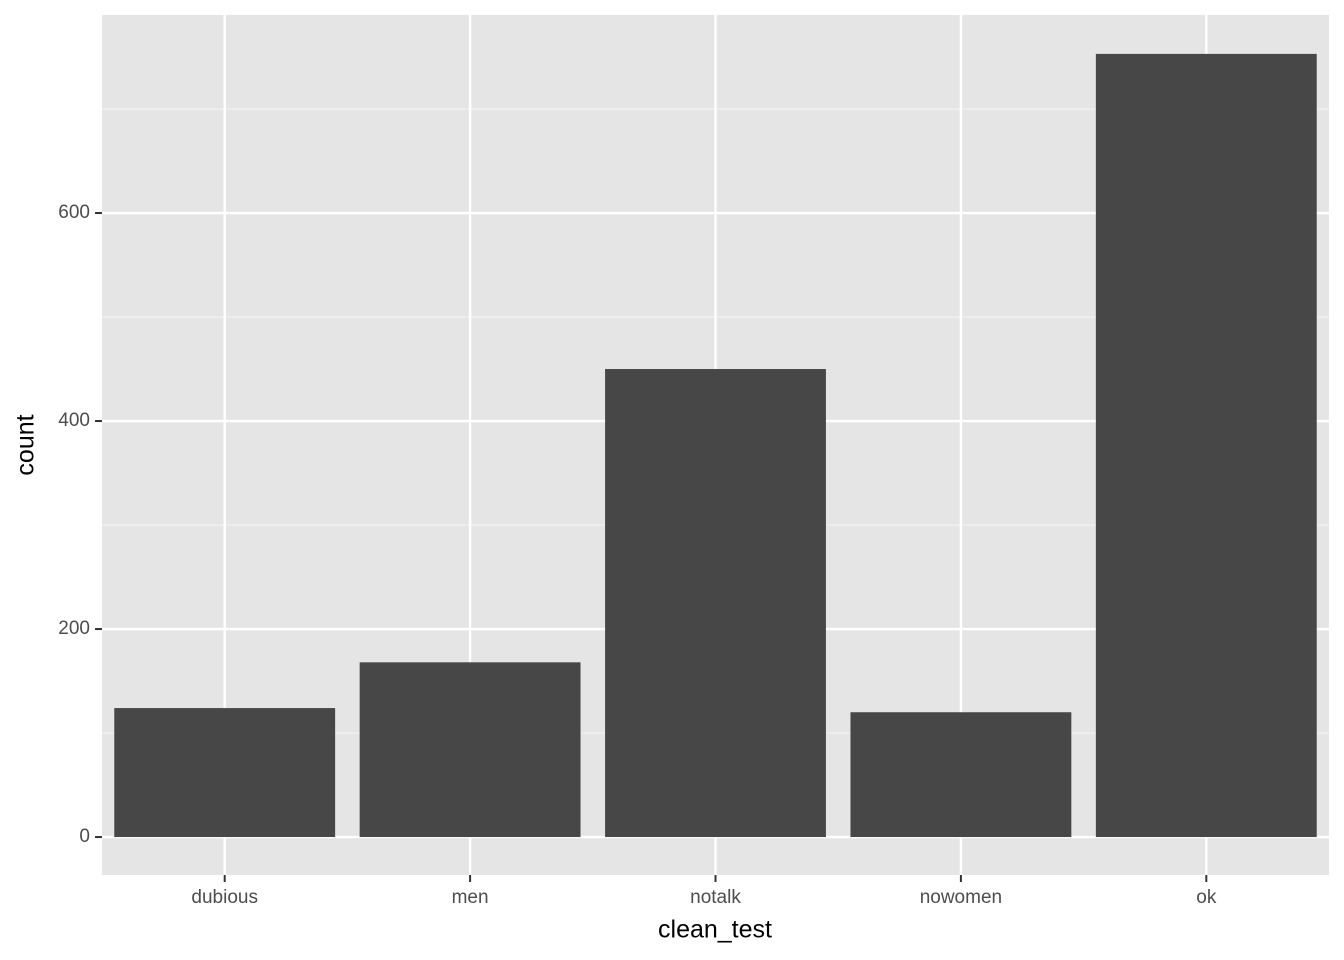 The width and height of the screenshot is (1344, 960). I want to click on y-tick-label: 0, so click(84, 836).